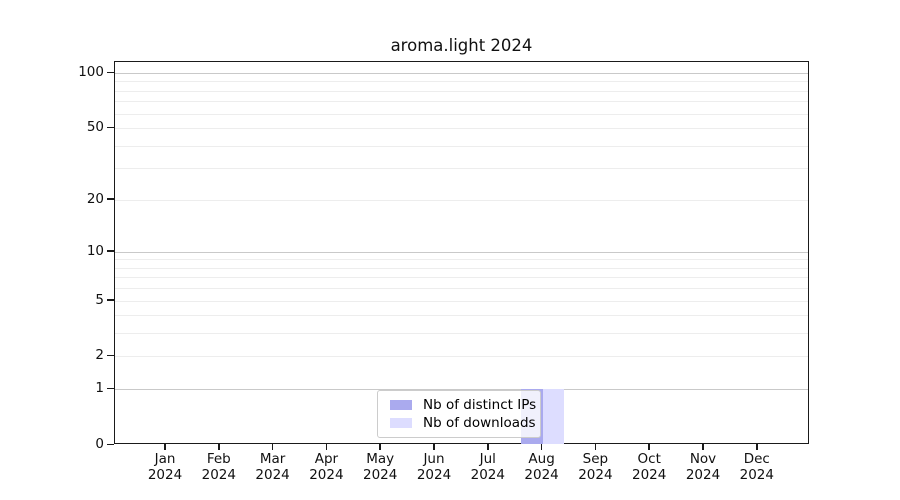  What do you see at coordinates (434, 447) in the screenshot?
I see `x-tick-mark-jun` at bounding box center [434, 447].